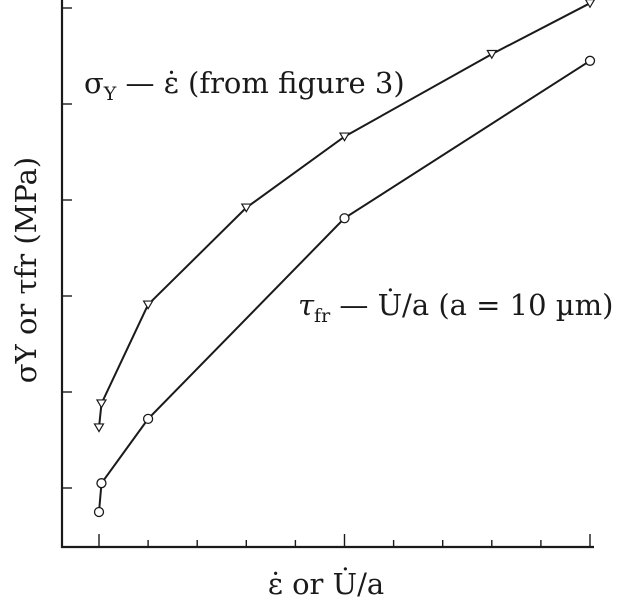 Image resolution: width=618 pixels, height=607 pixels. What do you see at coordinates (26, 270) in the screenshot?
I see `y-axis-label: σY or τfr (MPa)` at bounding box center [26, 270].